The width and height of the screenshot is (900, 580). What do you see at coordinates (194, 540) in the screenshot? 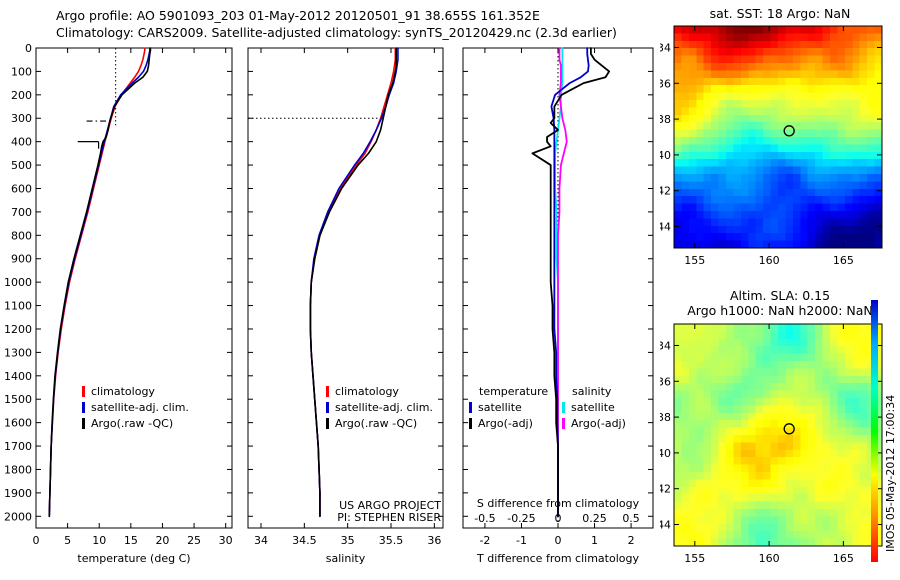
I see `temperature-tick-label: 25` at bounding box center [194, 540].